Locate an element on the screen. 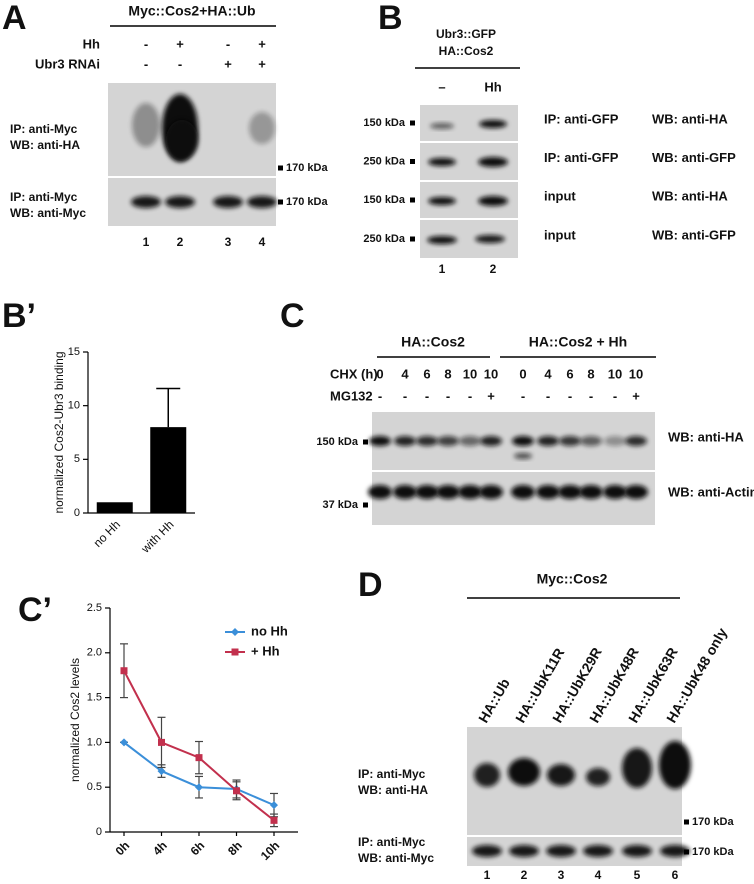 The width and height of the screenshot is (754, 884). label: 1 is located at coordinates (442, 269).